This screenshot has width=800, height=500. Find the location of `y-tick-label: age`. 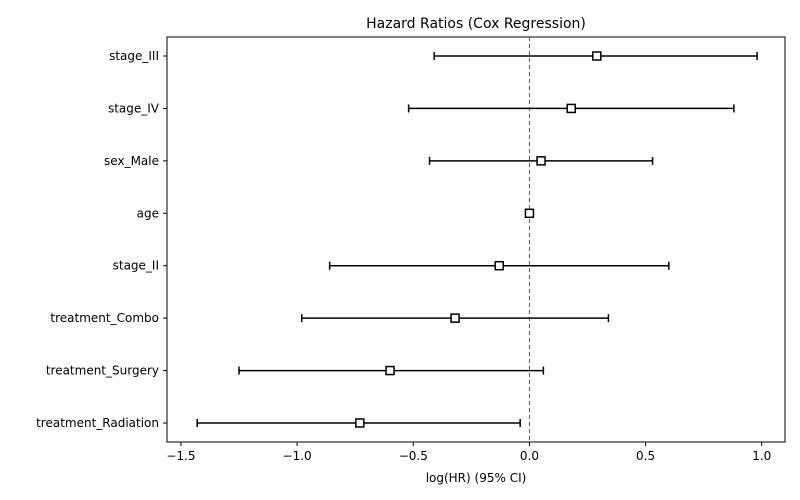

y-tick-label: age is located at coordinates (148, 213).